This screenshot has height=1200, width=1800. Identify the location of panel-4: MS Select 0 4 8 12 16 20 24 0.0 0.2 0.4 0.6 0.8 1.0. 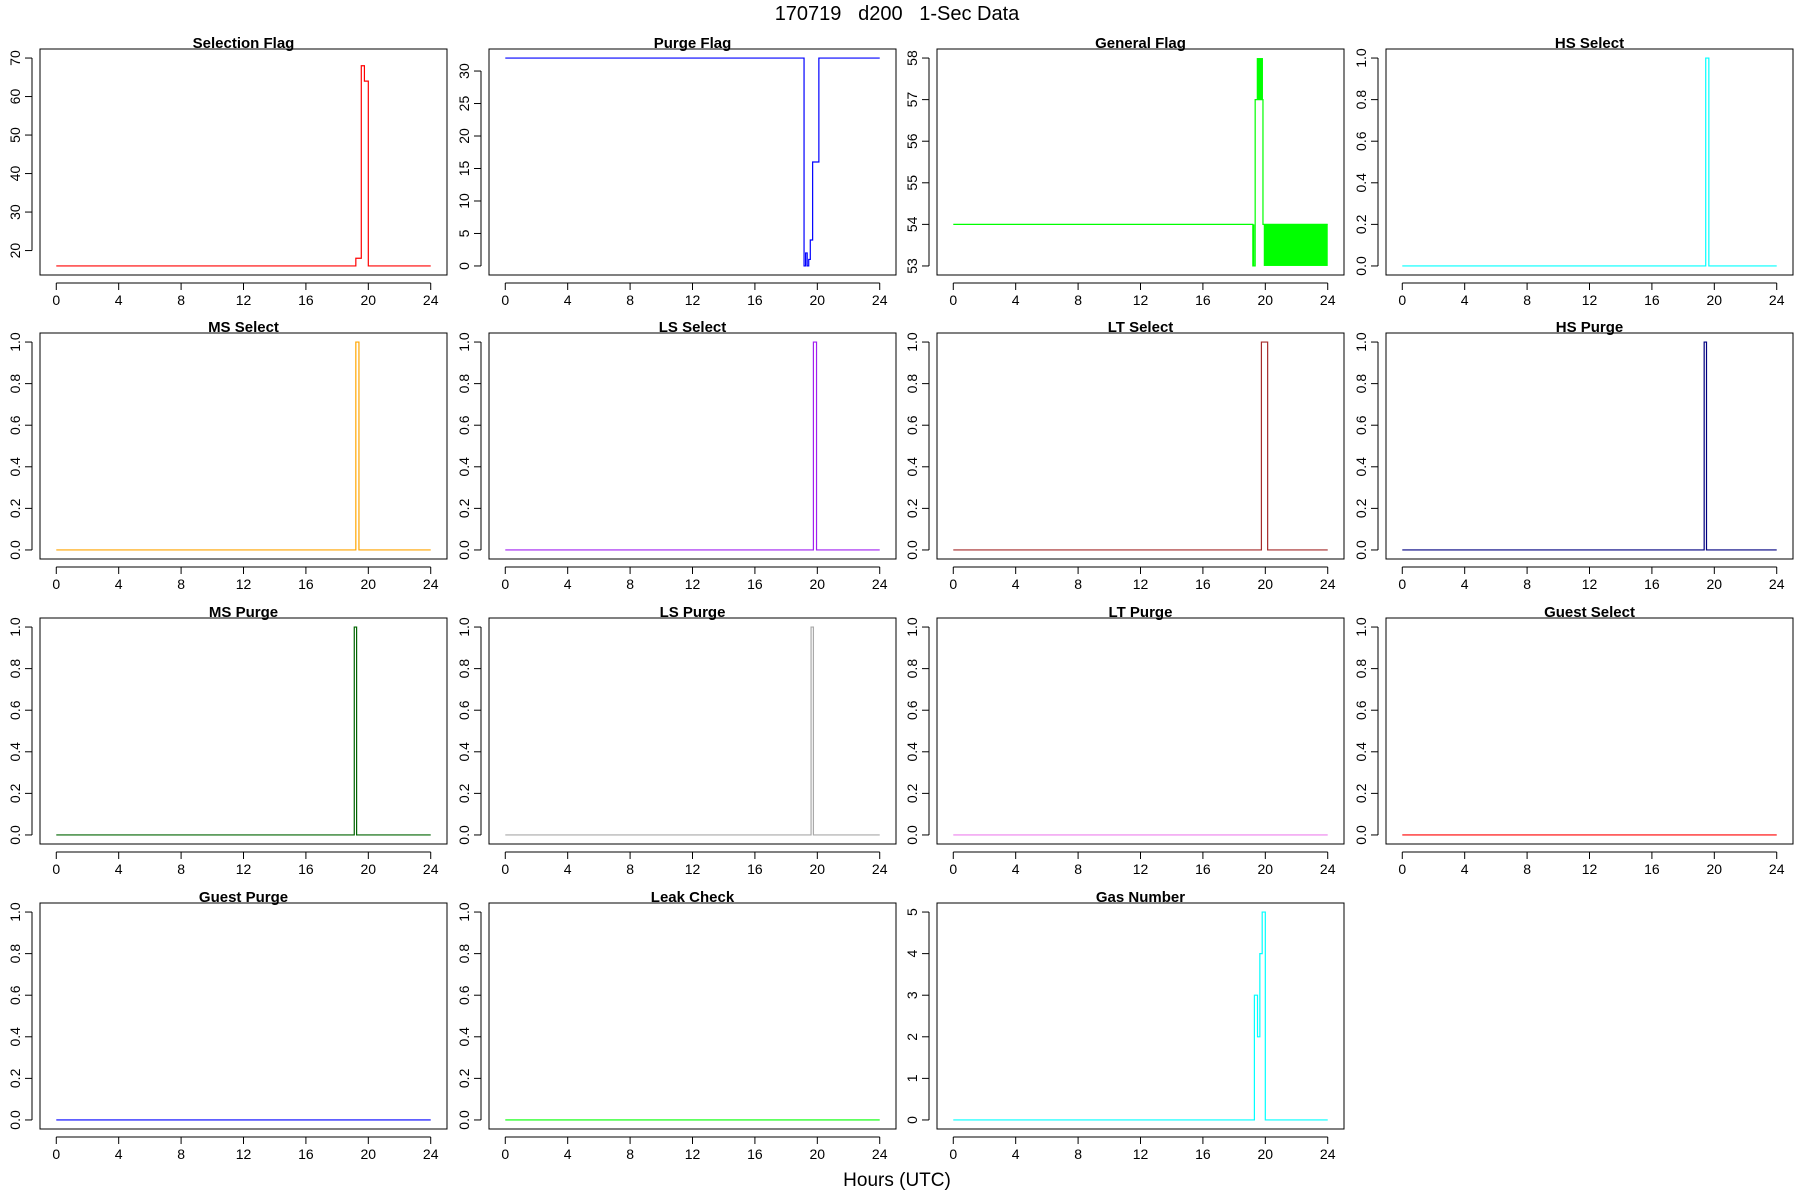
(227, 455).